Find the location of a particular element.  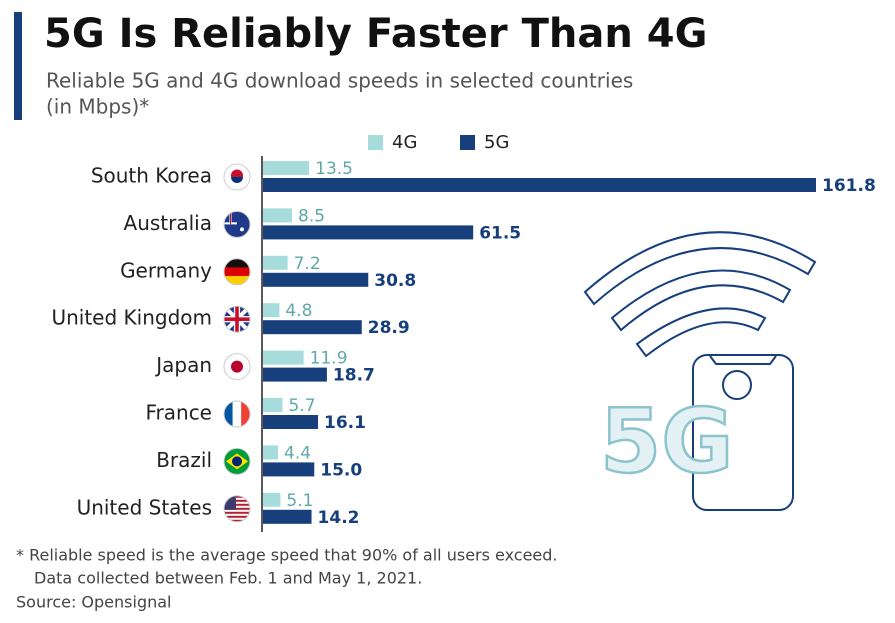

value-label: 13.5 is located at coordinates (334, 169).